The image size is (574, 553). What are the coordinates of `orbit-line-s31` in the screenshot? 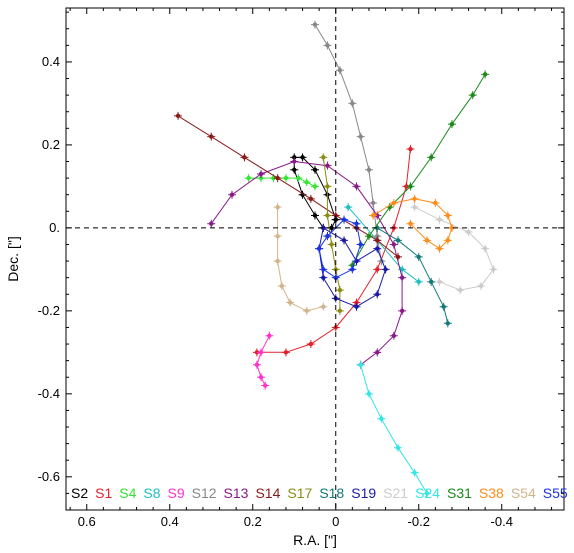 It's located at (418, 170).